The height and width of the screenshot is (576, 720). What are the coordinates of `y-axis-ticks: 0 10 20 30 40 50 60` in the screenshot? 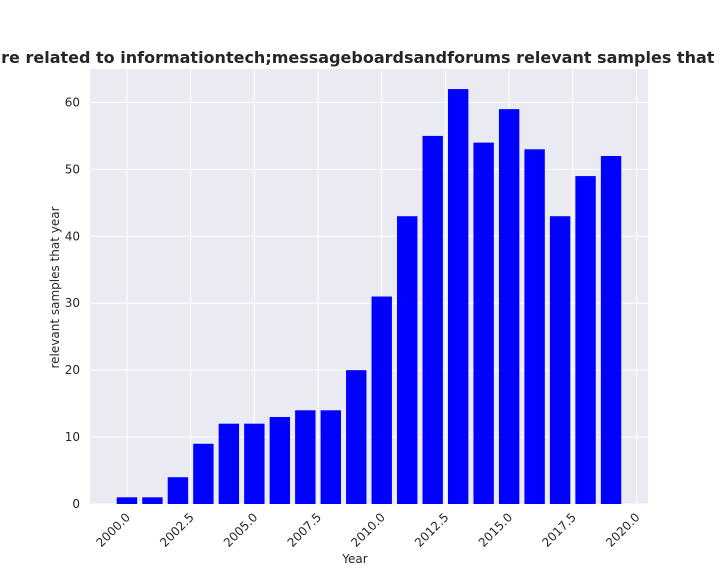 It's located at (72, 303).